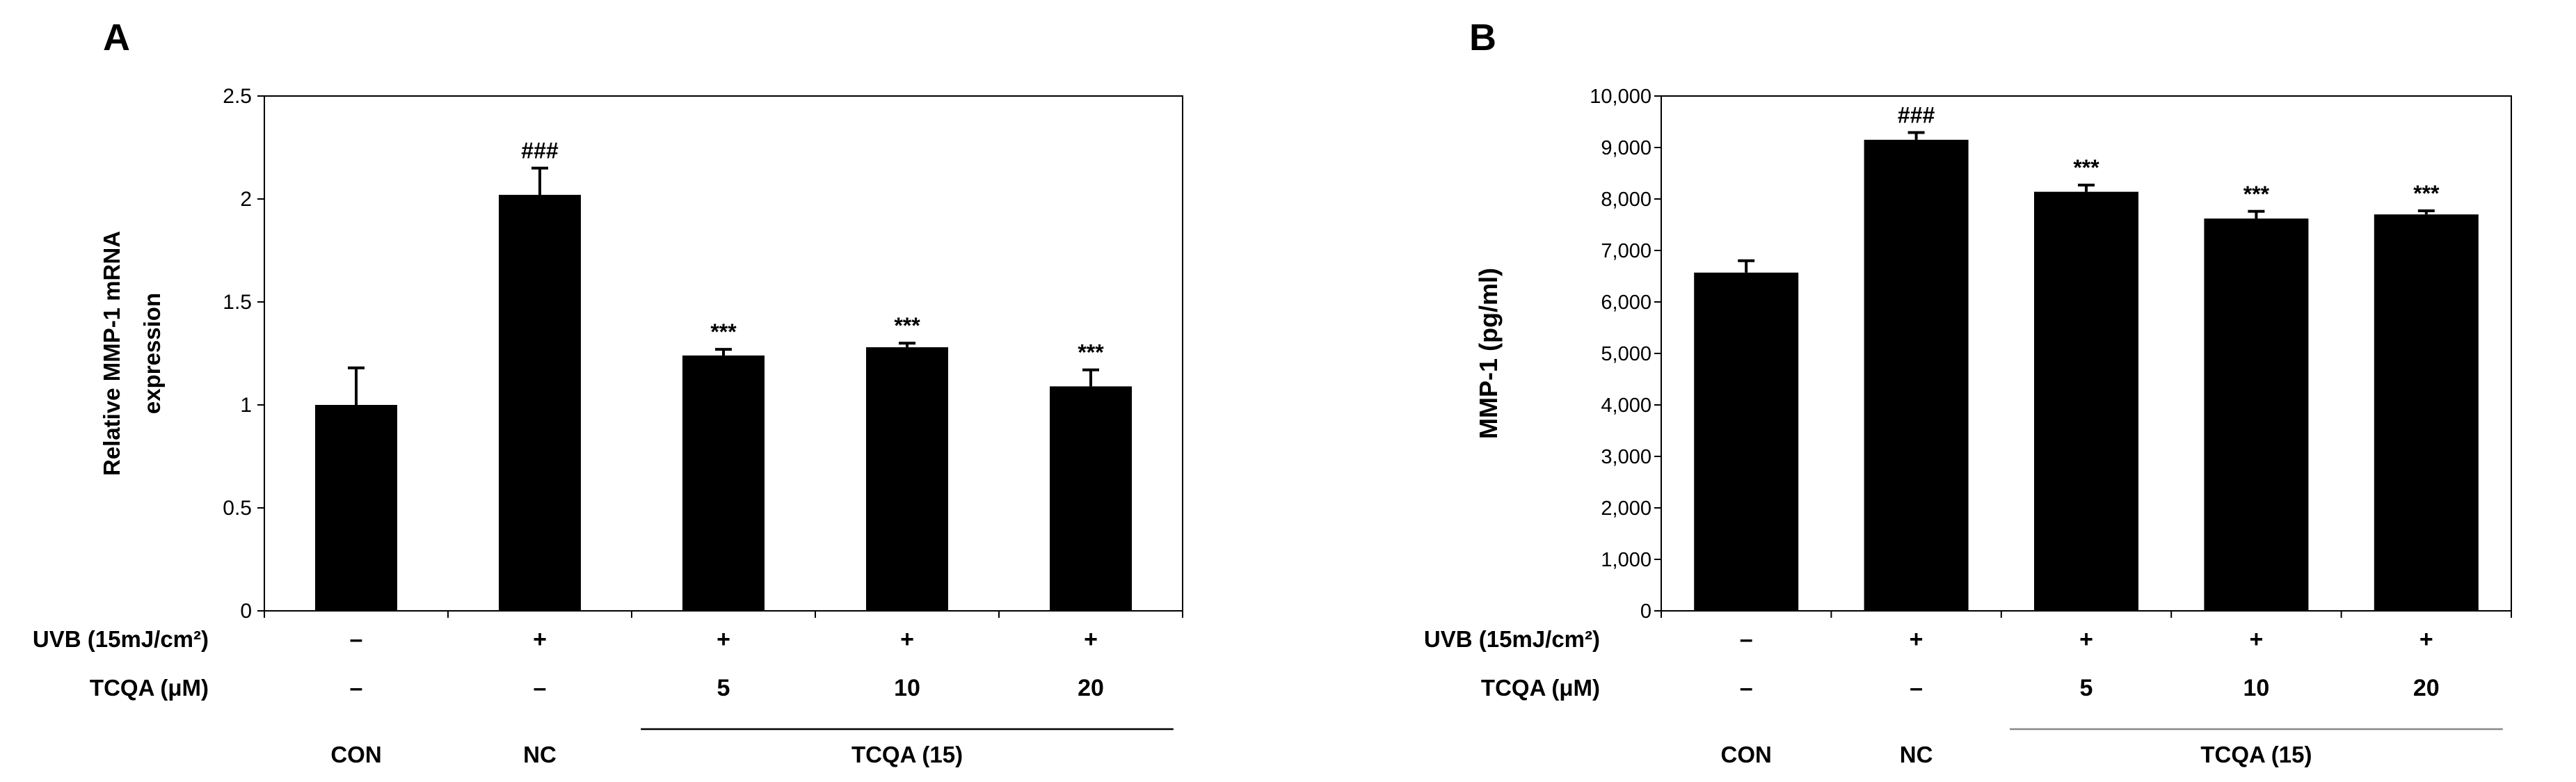  Describe the element at coordinates (1620, 97) in the screenshot. I see `y-tick-label: 10,000` at that location.